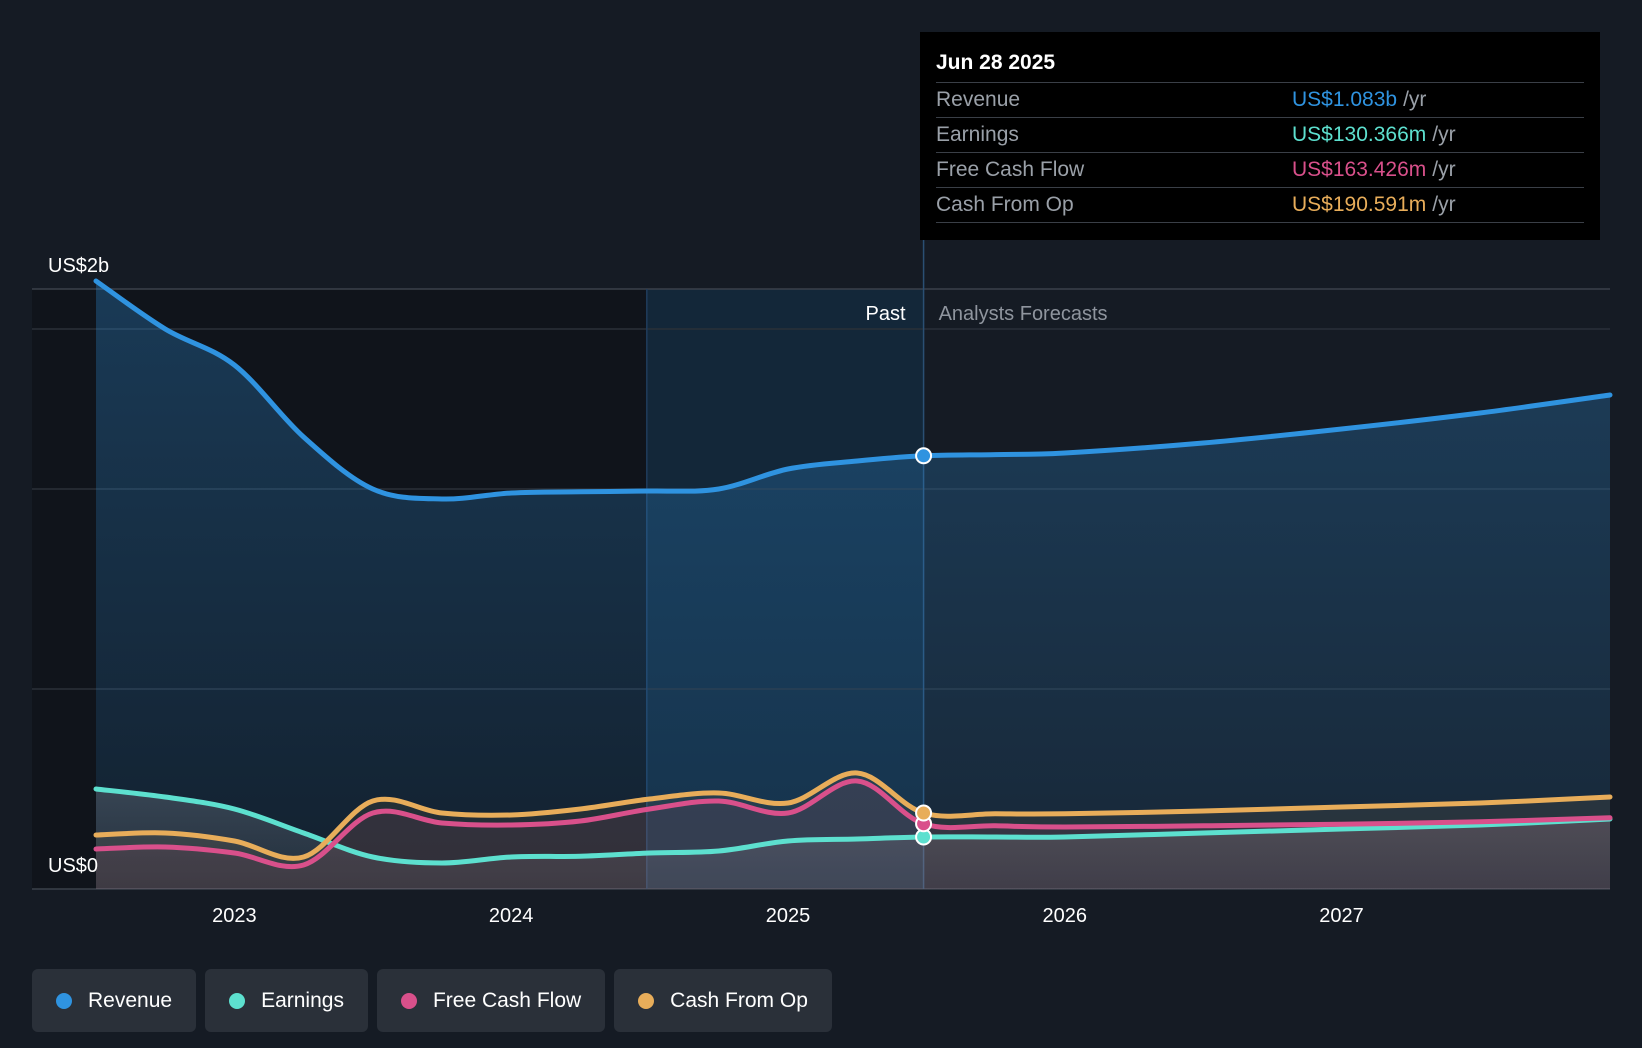  I want to click on tooltip-label: Cash From Op, so click(1005, 204).